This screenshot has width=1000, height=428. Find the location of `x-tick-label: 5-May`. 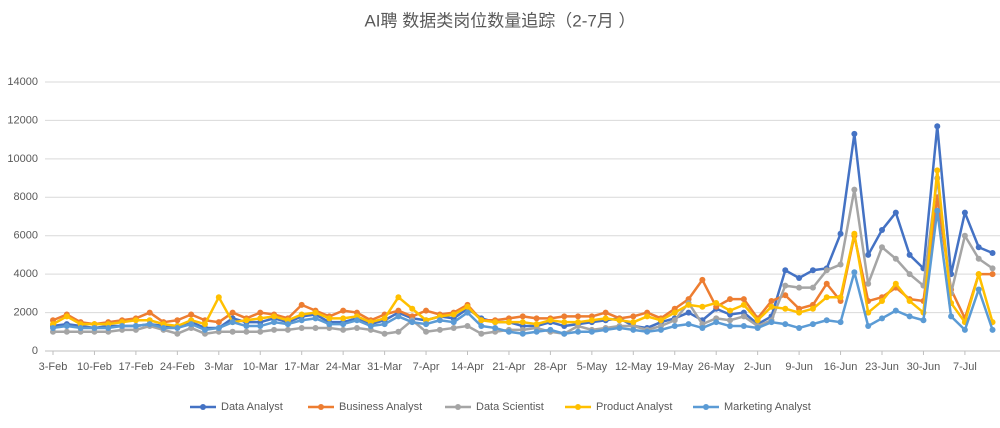

x-tick-label: 5-May is located at coordinates (592, 367).